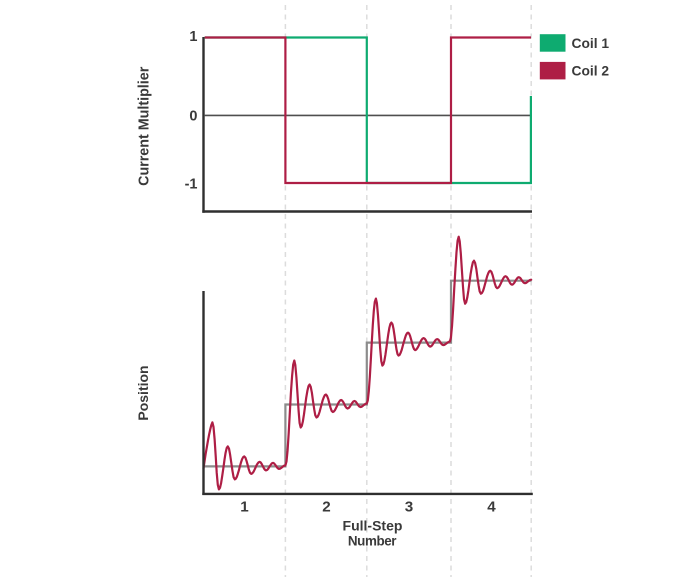  What do you see at coordinates (372, 541) in the screenshot?
I see `svg-text: Number` at bounding box center [372, 541].